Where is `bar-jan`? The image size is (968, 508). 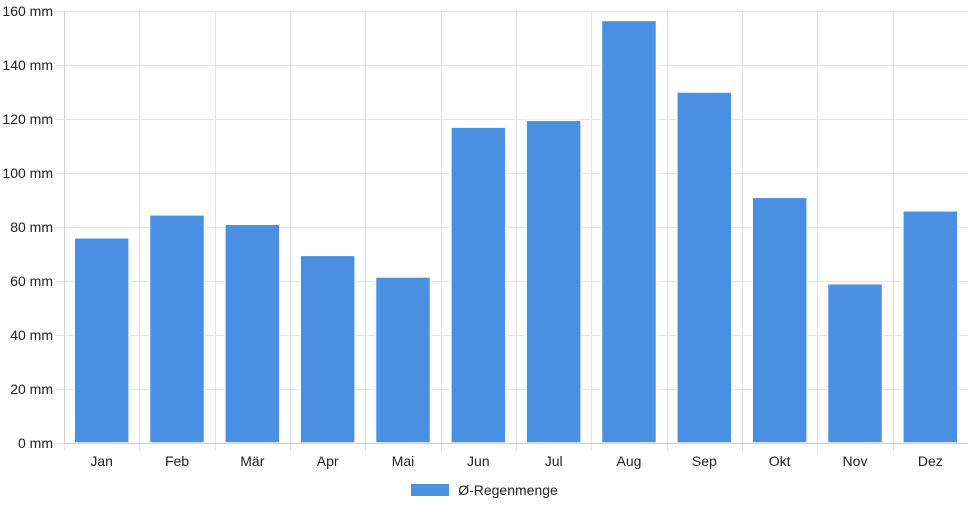
bar-jan is located at coordinates (101, 340).